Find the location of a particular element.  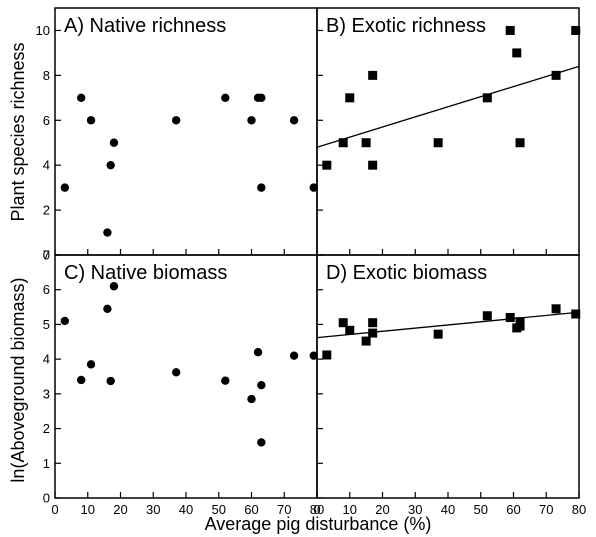

x-axis-label: Average pig disturbance (%) is located at coordinates (318, 524).